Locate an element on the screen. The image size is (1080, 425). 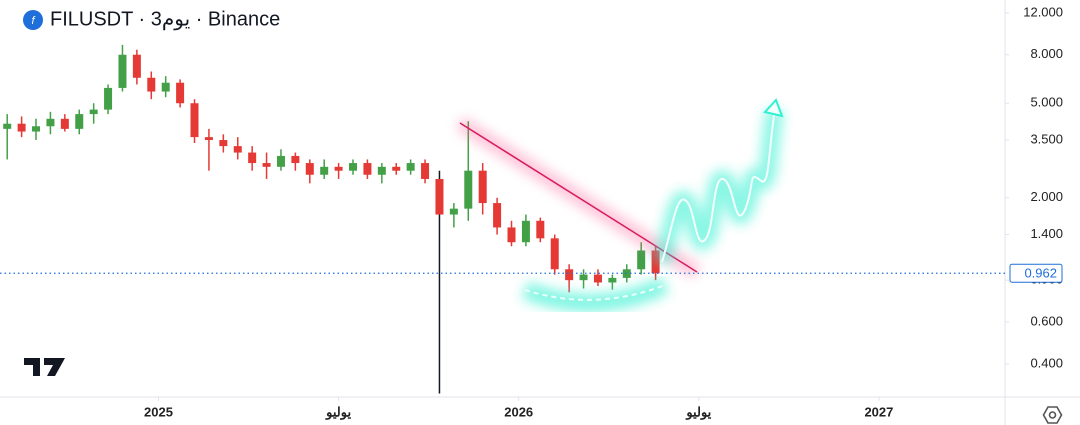
y-tick-label: 8.000 is located at coordinates (1046, 53).